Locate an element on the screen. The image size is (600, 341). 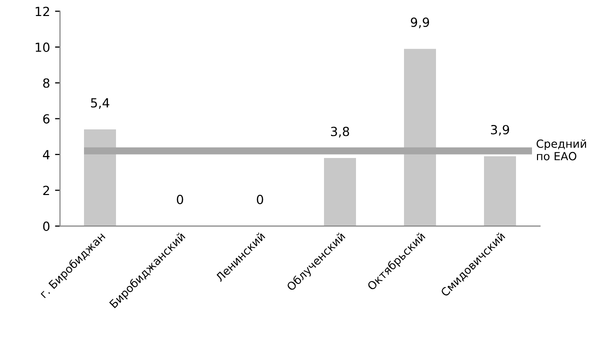
y-tick-label: 6 is located at coordinates (46, 119).